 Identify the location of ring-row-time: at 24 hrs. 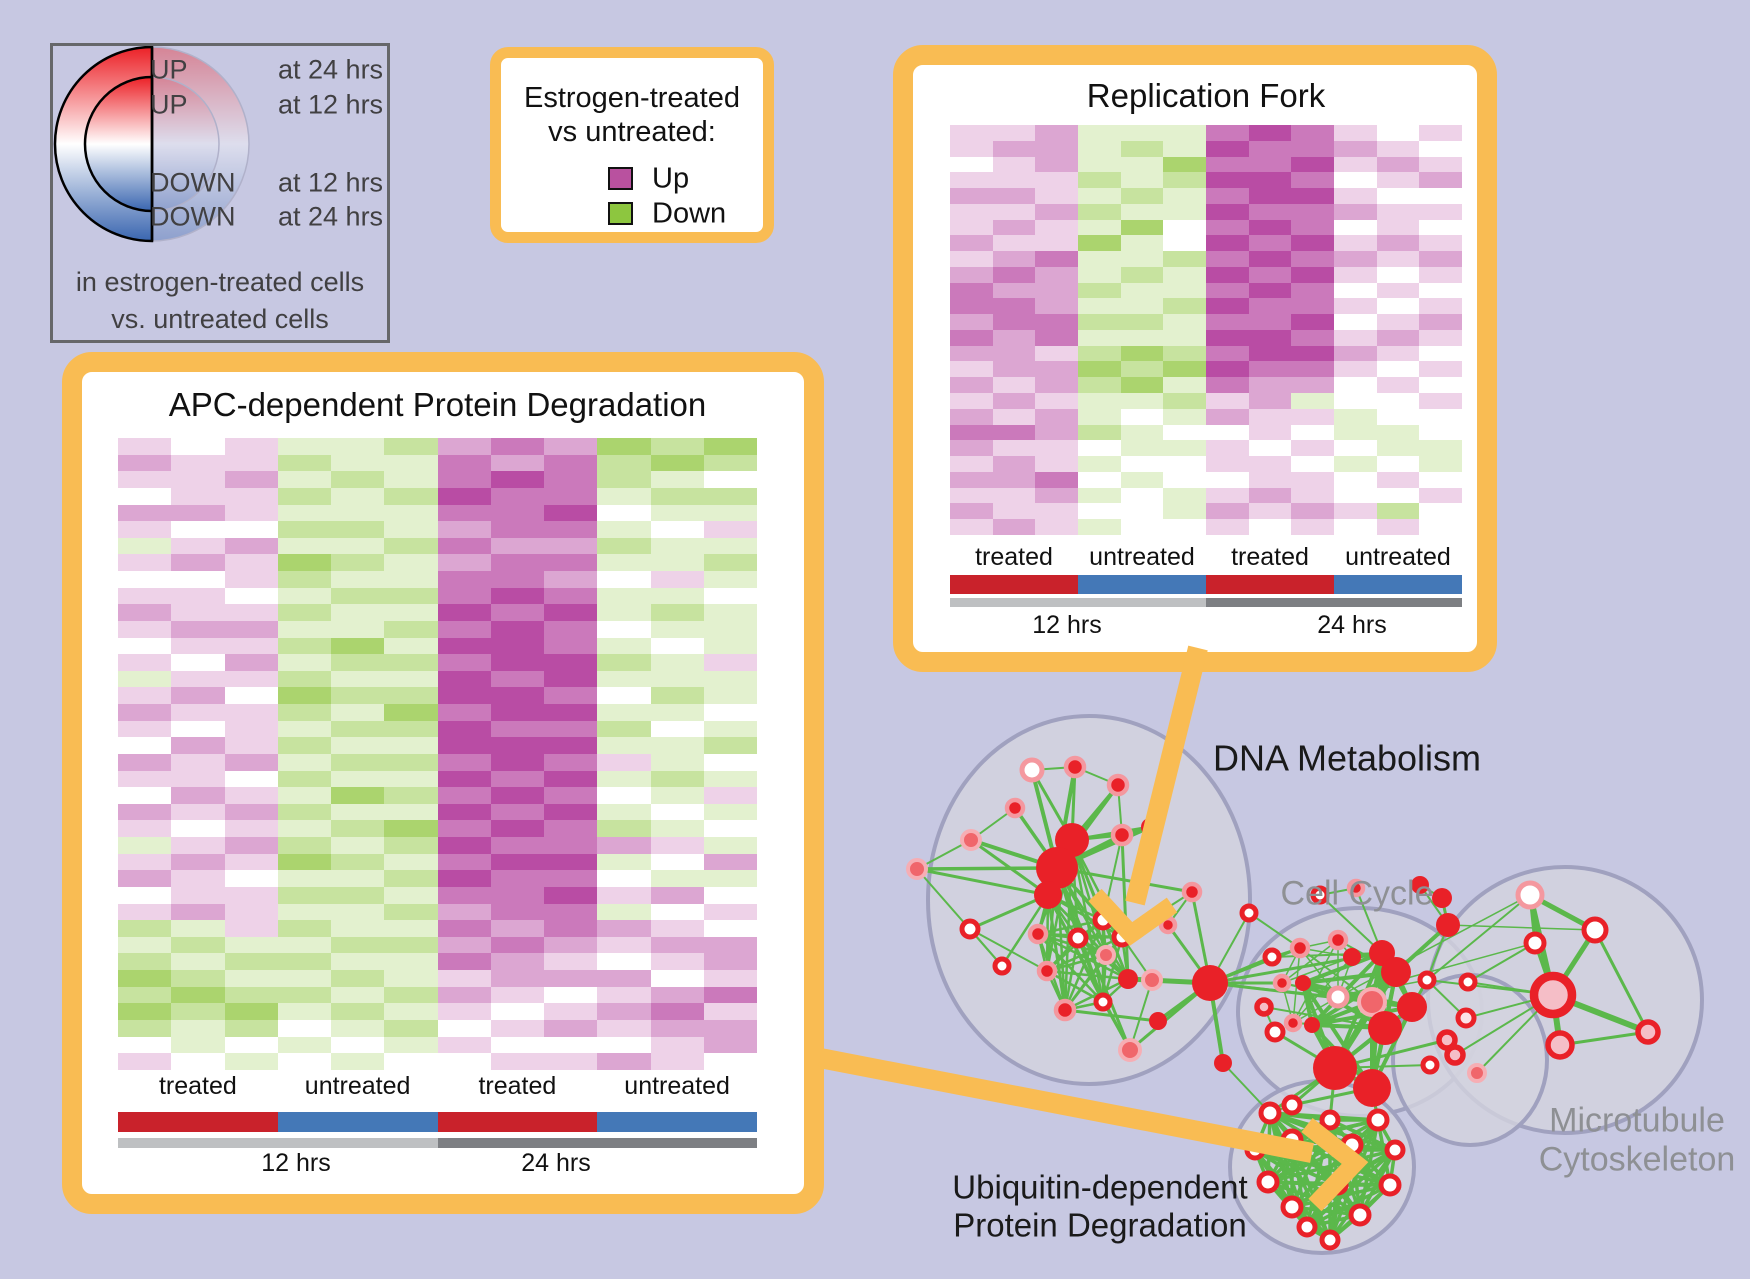
(331, 69).